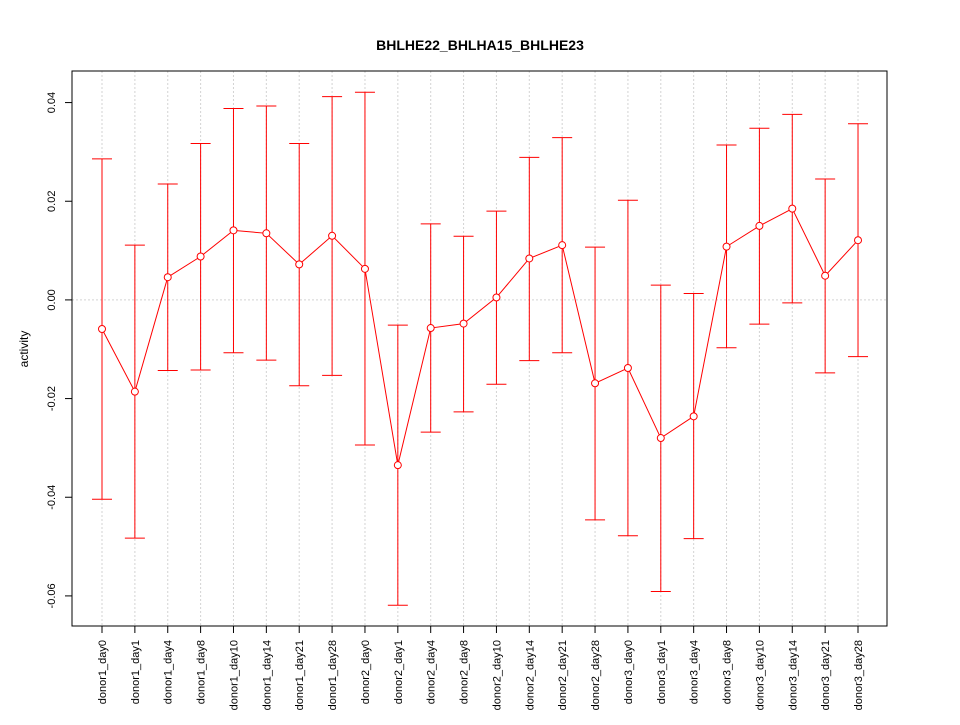  What do you see at coordinates (530, 675) in the screenshot?
I see `x-tick-label: donor2_day14` at bounding box center [530, 675].